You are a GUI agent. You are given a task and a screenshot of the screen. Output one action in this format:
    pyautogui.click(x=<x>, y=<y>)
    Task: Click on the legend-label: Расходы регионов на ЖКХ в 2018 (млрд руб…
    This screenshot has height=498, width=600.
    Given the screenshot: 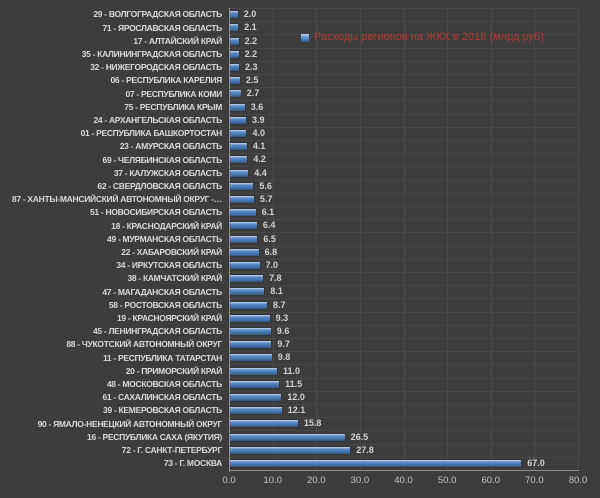 What is the action you would take?
    pyautogui.click(x=429, y=37)
    